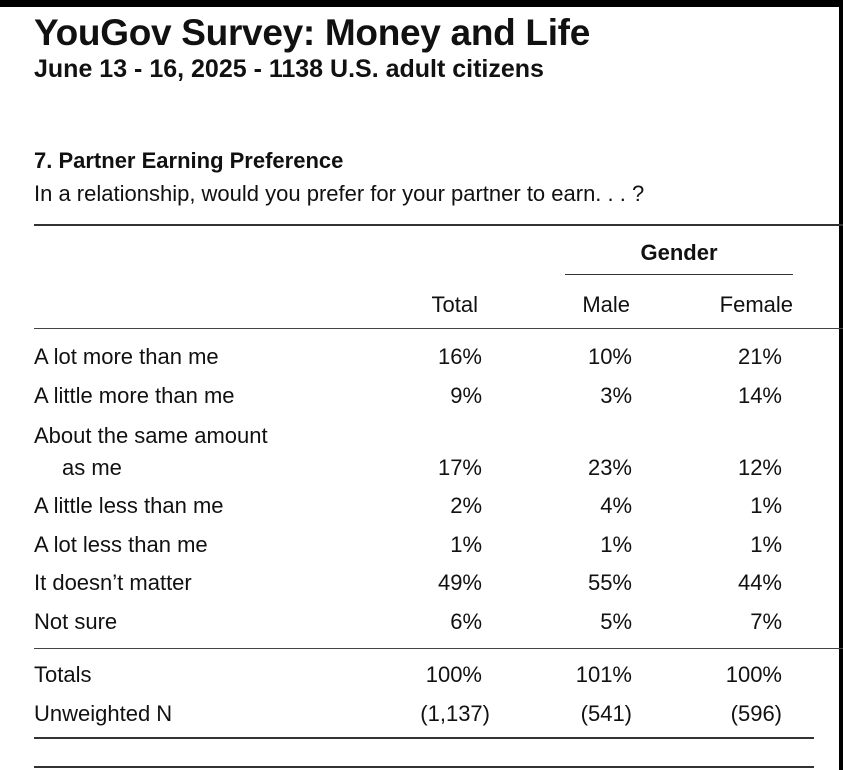  Describe the element at coordinates (459, 467) in the screenshot. I see `cell-total: 17%` at that location.